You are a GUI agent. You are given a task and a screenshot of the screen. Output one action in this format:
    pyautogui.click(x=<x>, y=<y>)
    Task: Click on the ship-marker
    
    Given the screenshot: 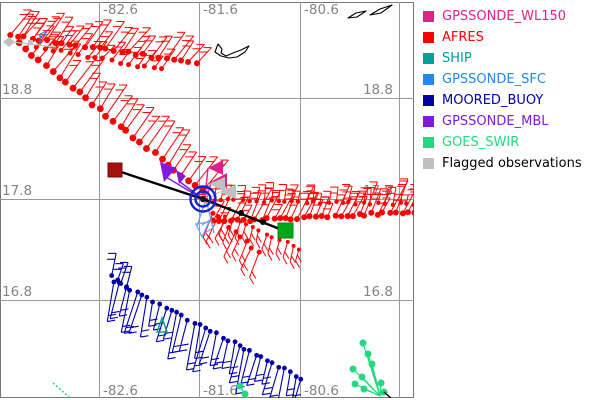 What is the action you would take?
    pyautogui.click(x=162, y=324)
    